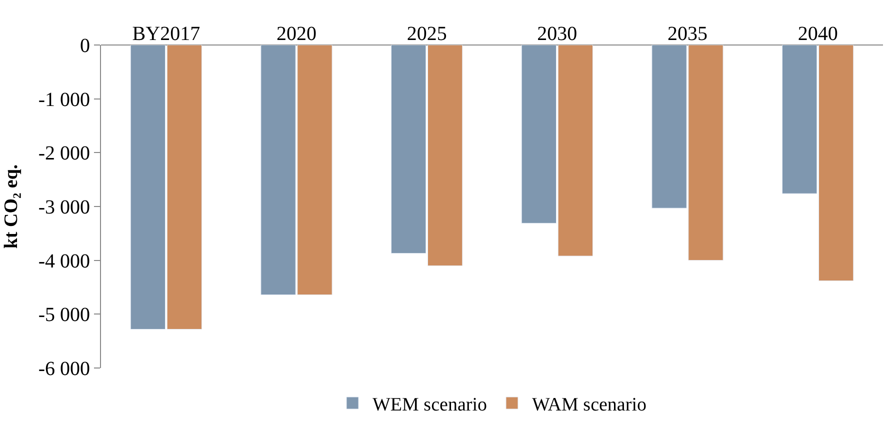  What do you see at coordinates (64, 207) in the screenshot?
I see `y-tick-label: -3 000` at bounding box center [64, 207].